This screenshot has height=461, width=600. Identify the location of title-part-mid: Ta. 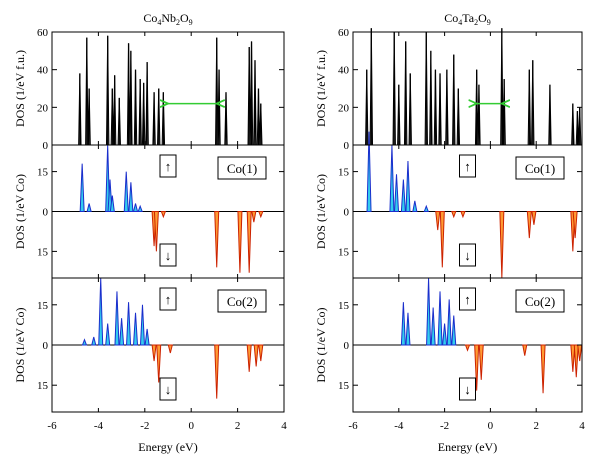
(468, 18).